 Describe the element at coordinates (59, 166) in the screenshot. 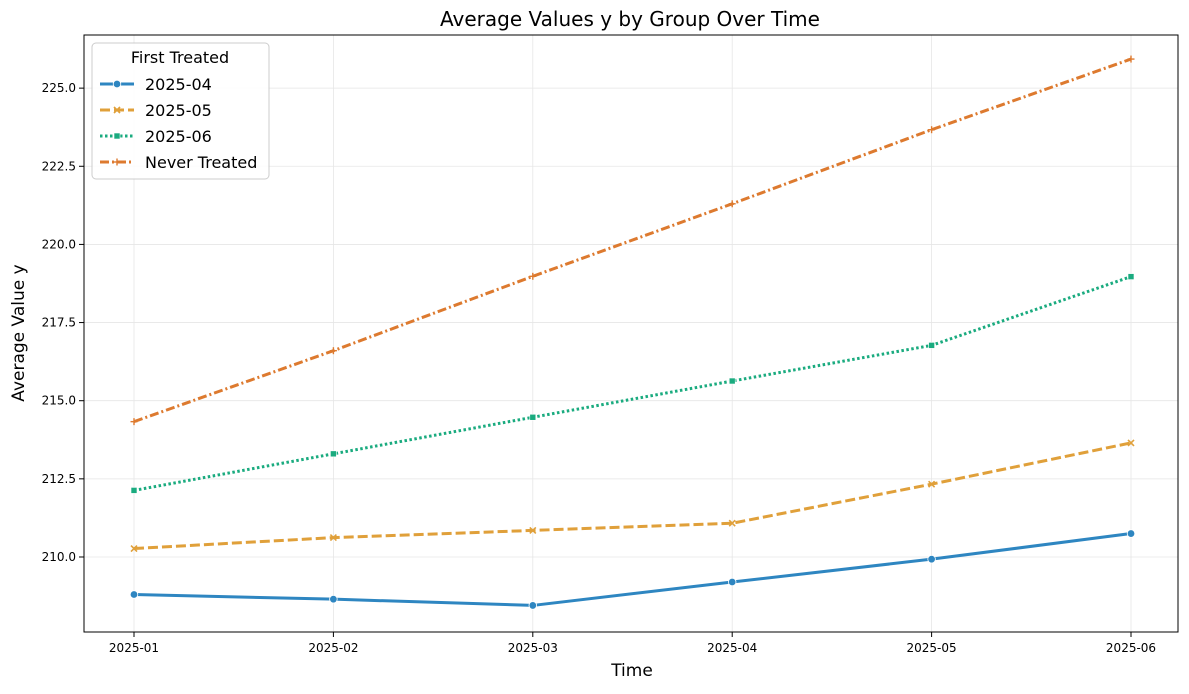

I see `y-tick-label: 222.5` at that location.